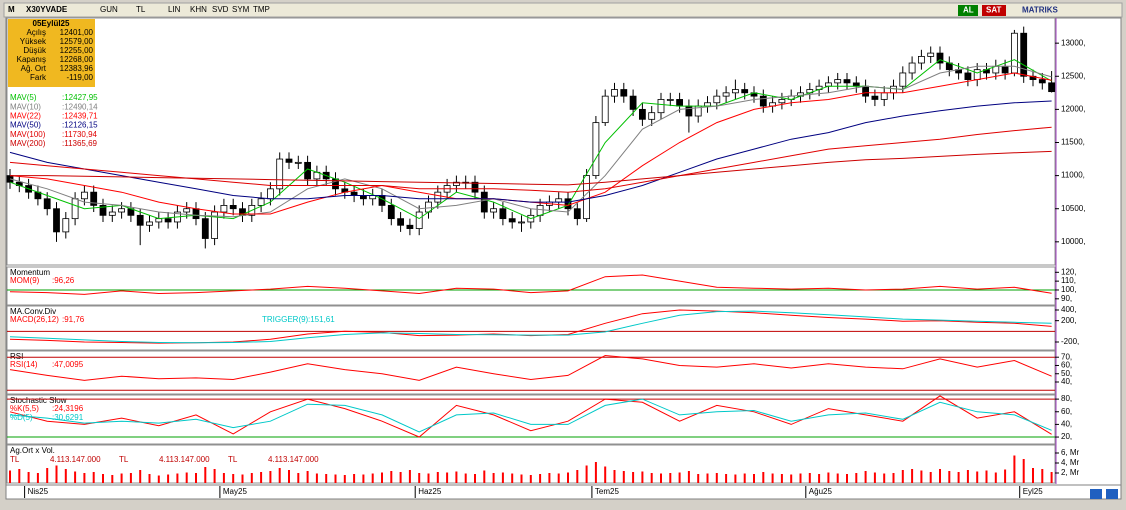 The width and height of the screenshot is (1126, 510). I want to click on panel-title: Momentum, so click(30, 272).